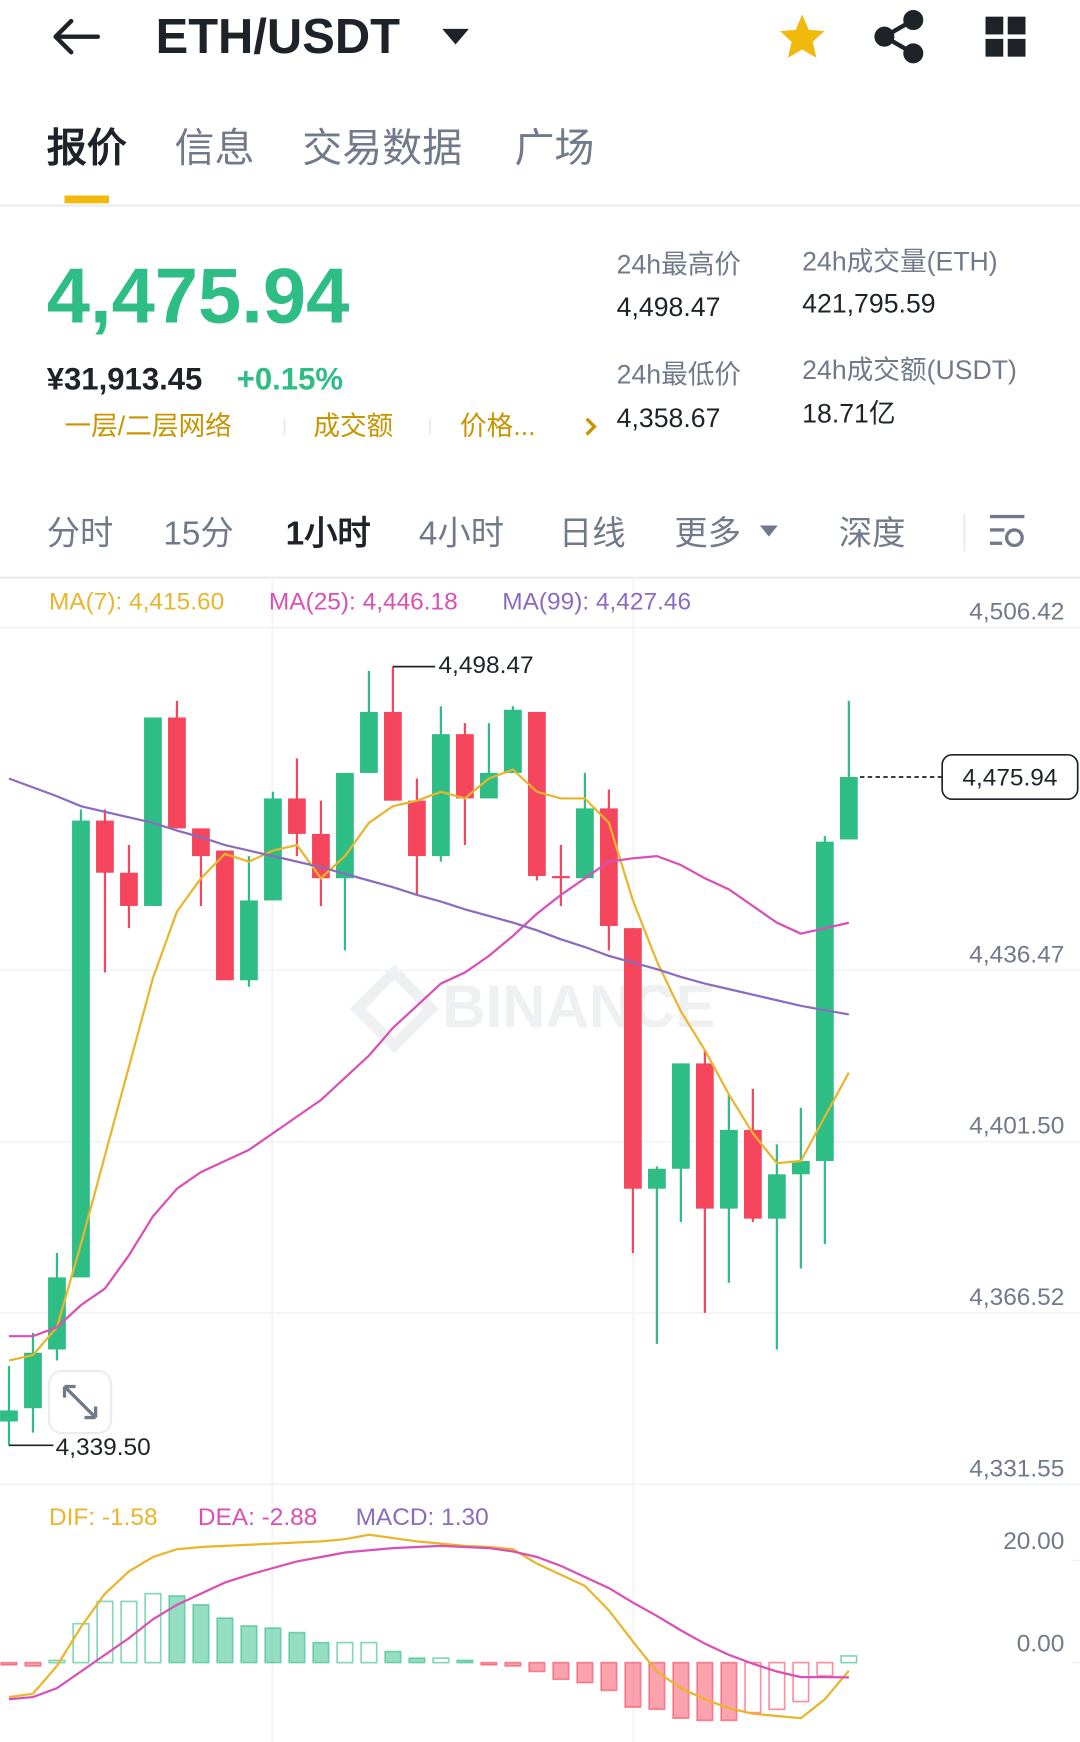  Describe the element at coordinates (80, 533) in the screenshot. I see `interval: 分时` at that location.